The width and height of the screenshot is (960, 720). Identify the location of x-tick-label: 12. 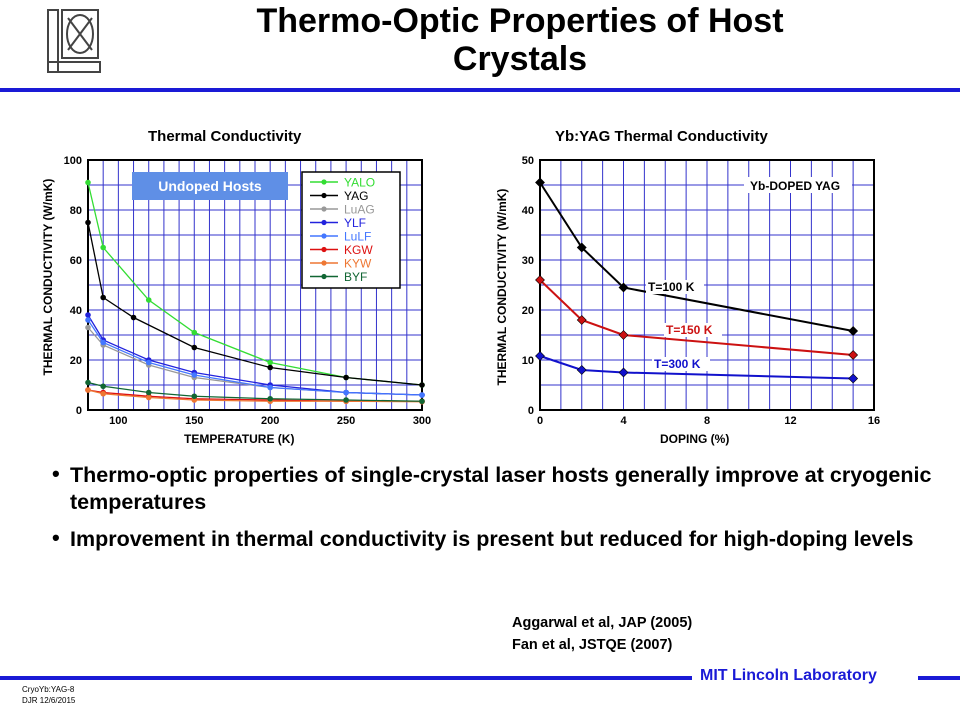
(790, 421).